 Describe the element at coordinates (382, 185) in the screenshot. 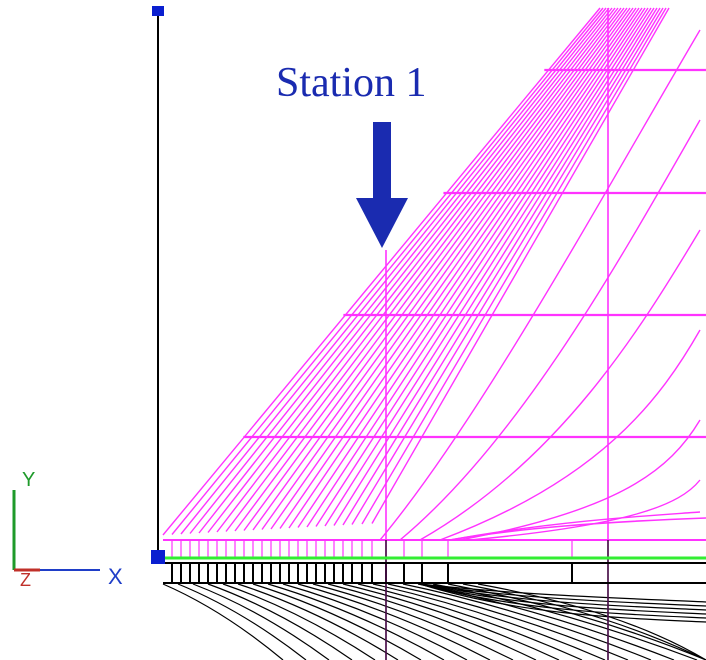

I see `down-arrow-icon` at that location.